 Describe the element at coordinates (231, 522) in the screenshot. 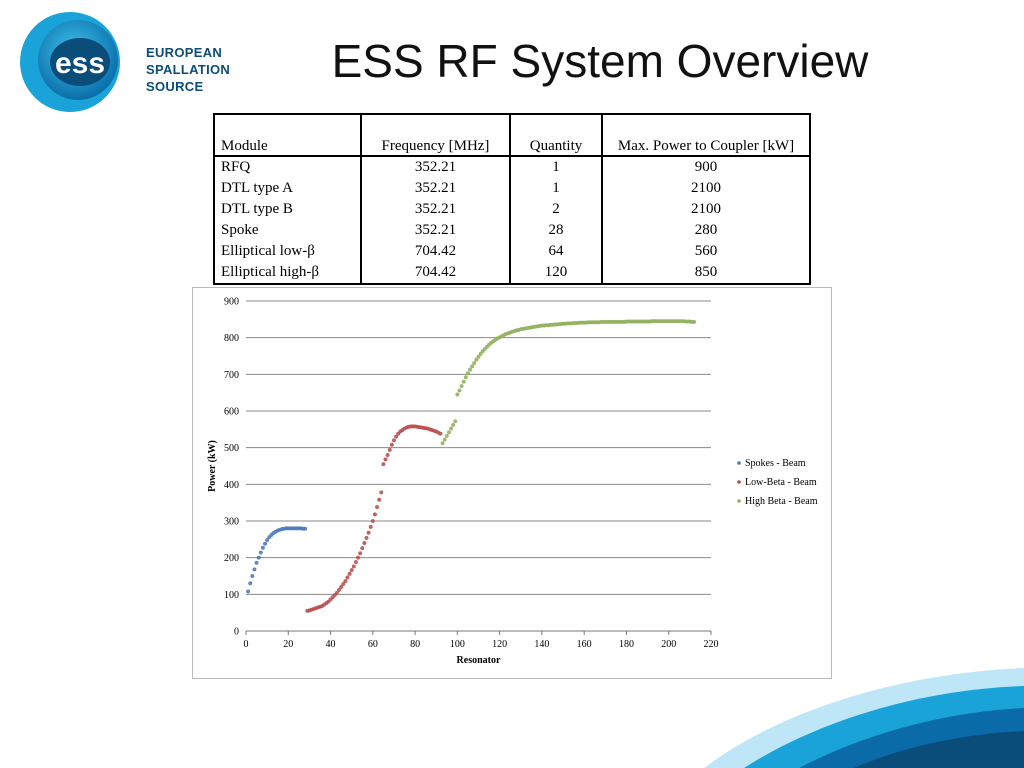

I see `y-tick-label: 300` at that location.